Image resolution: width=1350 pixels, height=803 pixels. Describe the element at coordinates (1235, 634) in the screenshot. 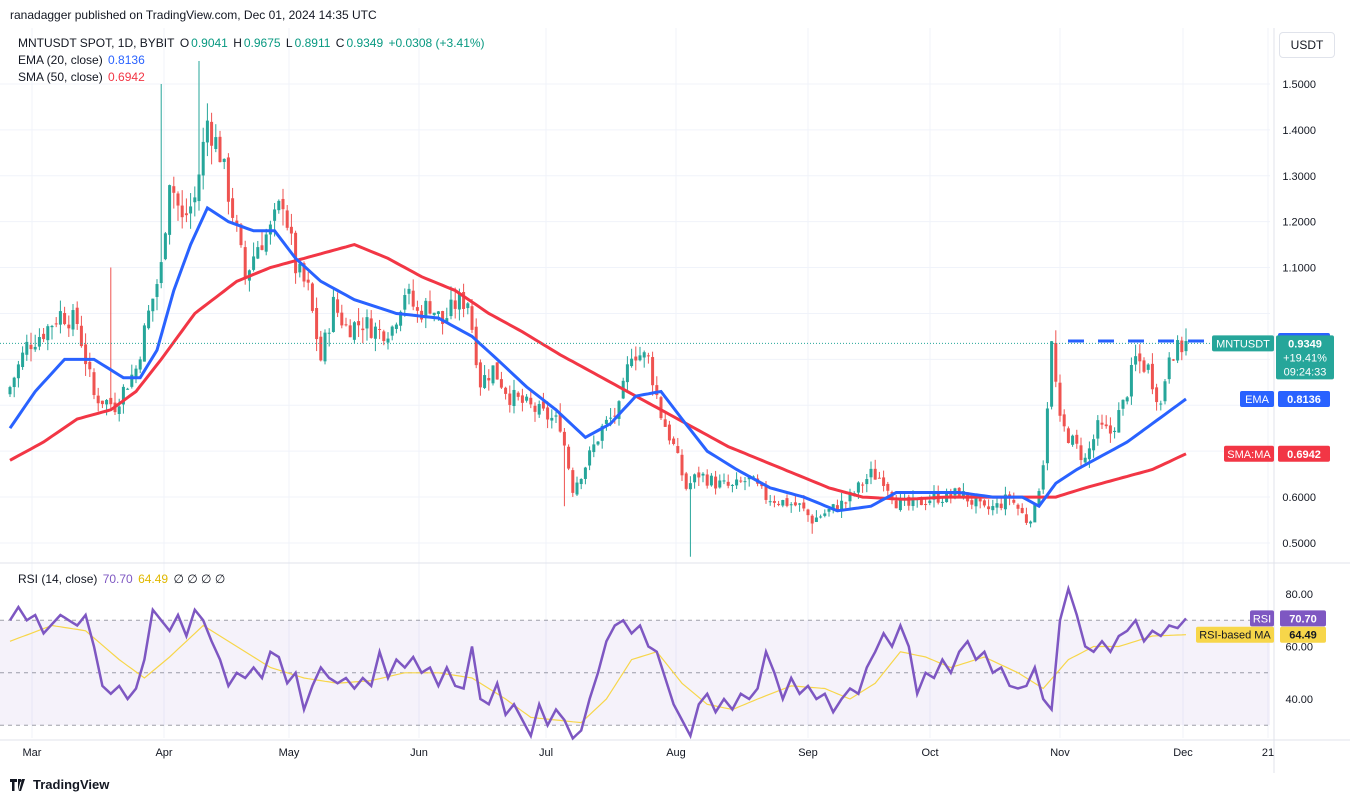

I see `rsi-ma-name-box` at that location.